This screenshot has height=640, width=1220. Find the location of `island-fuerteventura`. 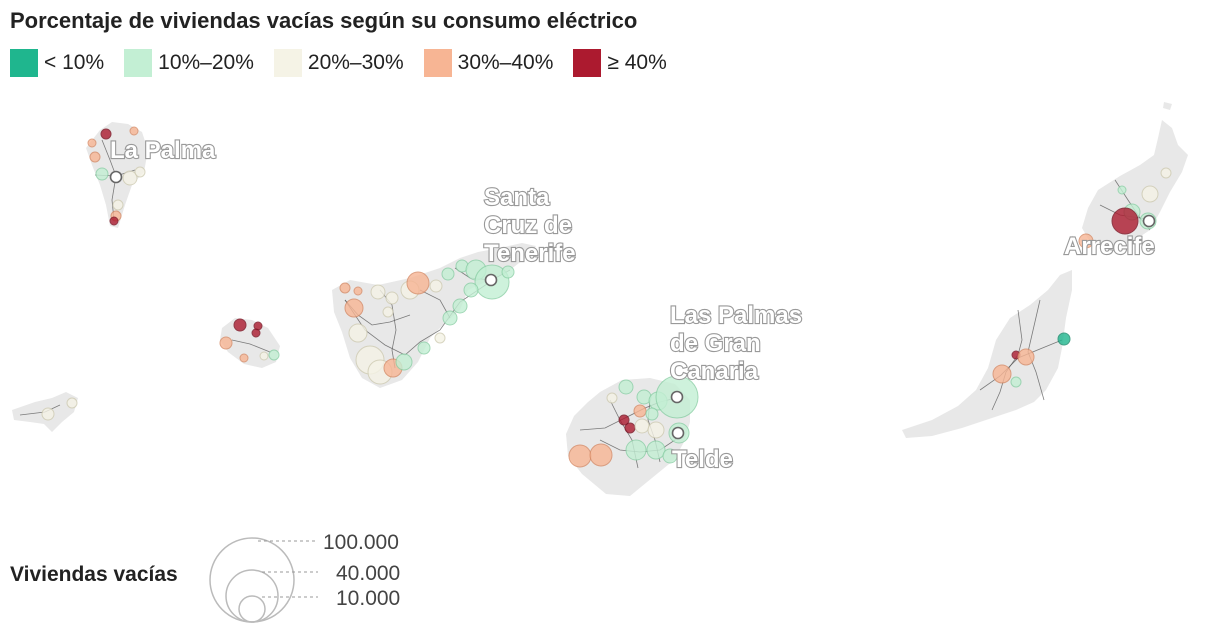

island-fuerteventura is located at coordinates (987, 354).